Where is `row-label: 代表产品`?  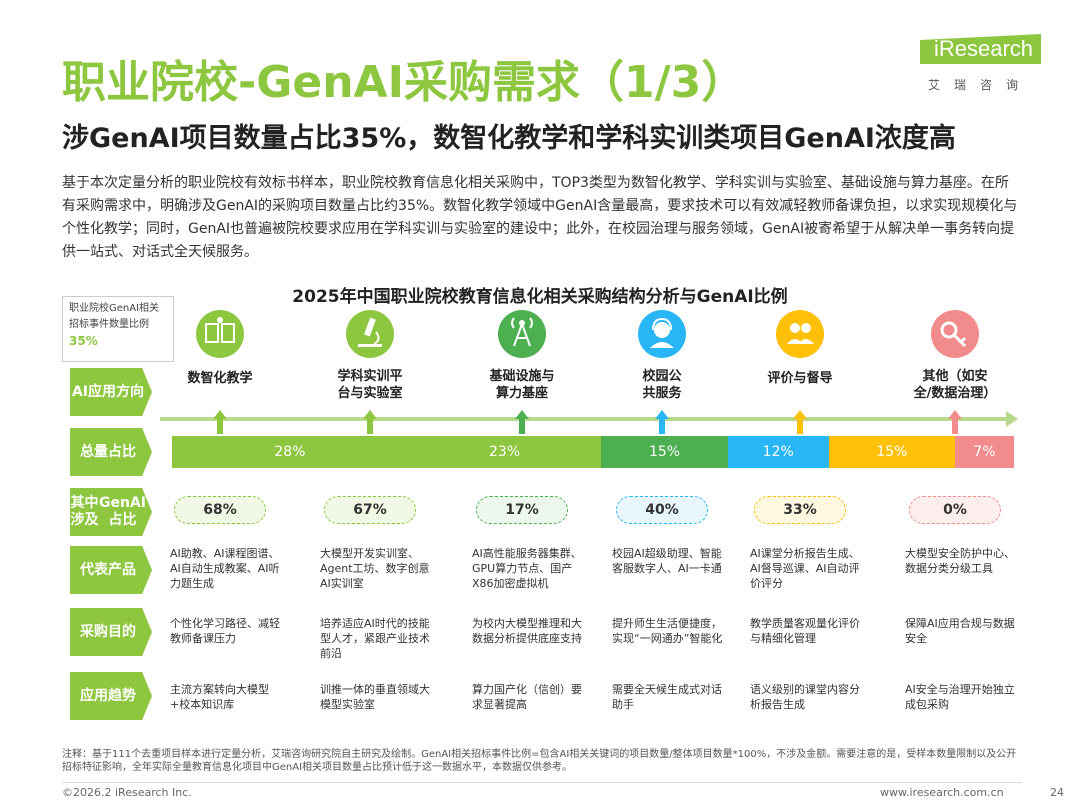
row-label: 代表产品 is located at coordinates (111, 570).